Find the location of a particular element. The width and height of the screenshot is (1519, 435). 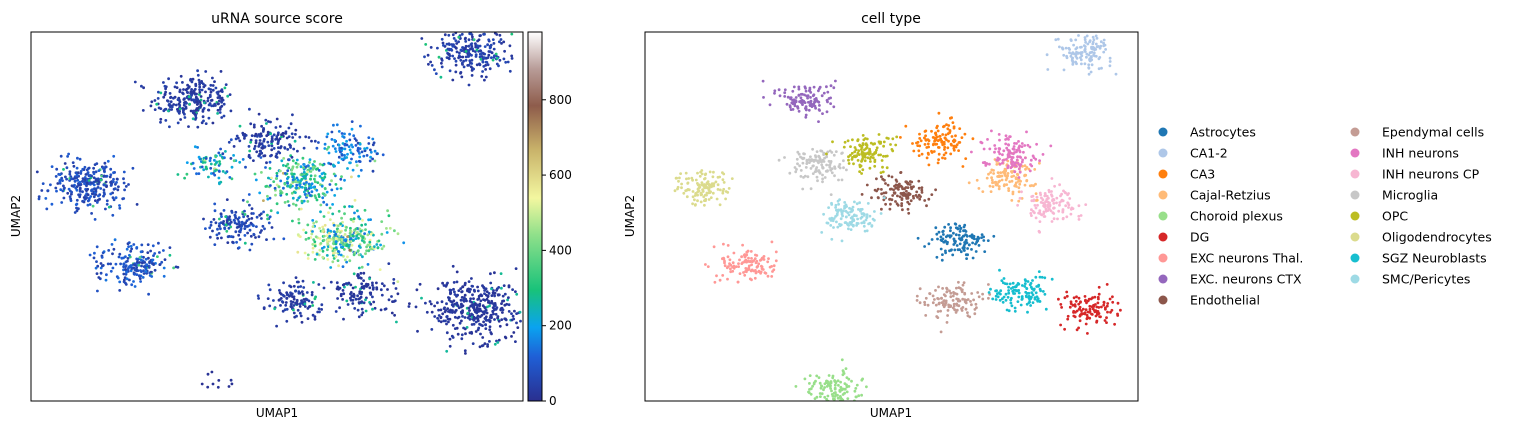

legend-label: OPC is located at coordinates (1395, 216).